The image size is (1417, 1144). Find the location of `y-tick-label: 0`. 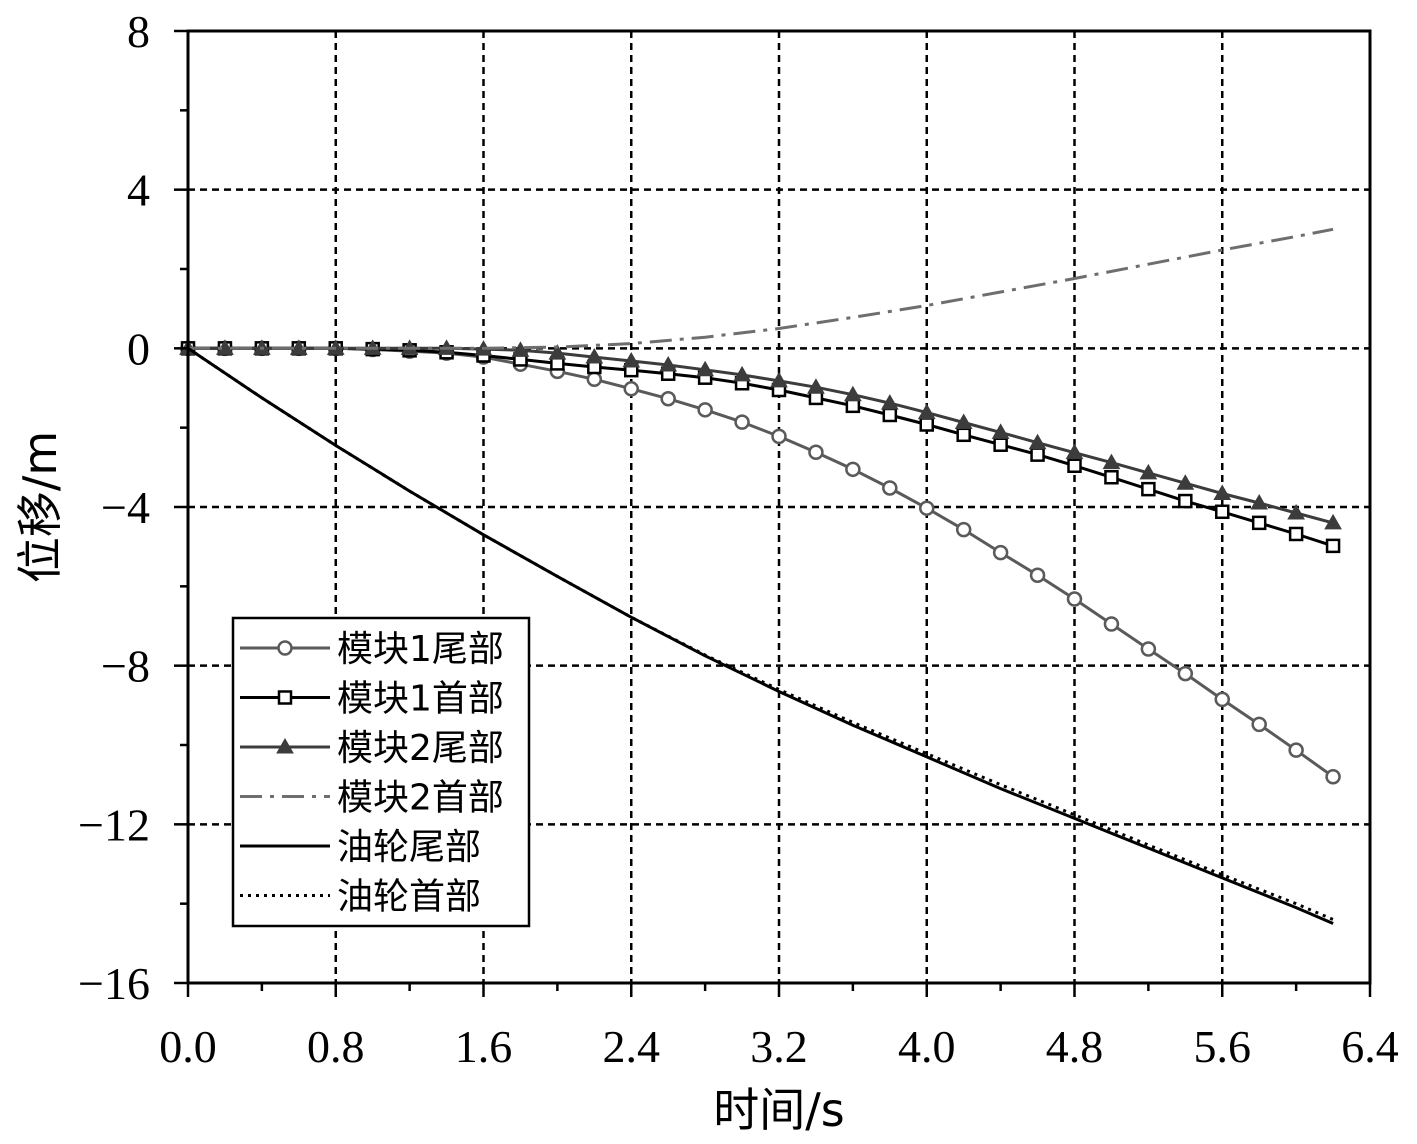

y-tick-label: 0 is located at coordinates (138, 348).